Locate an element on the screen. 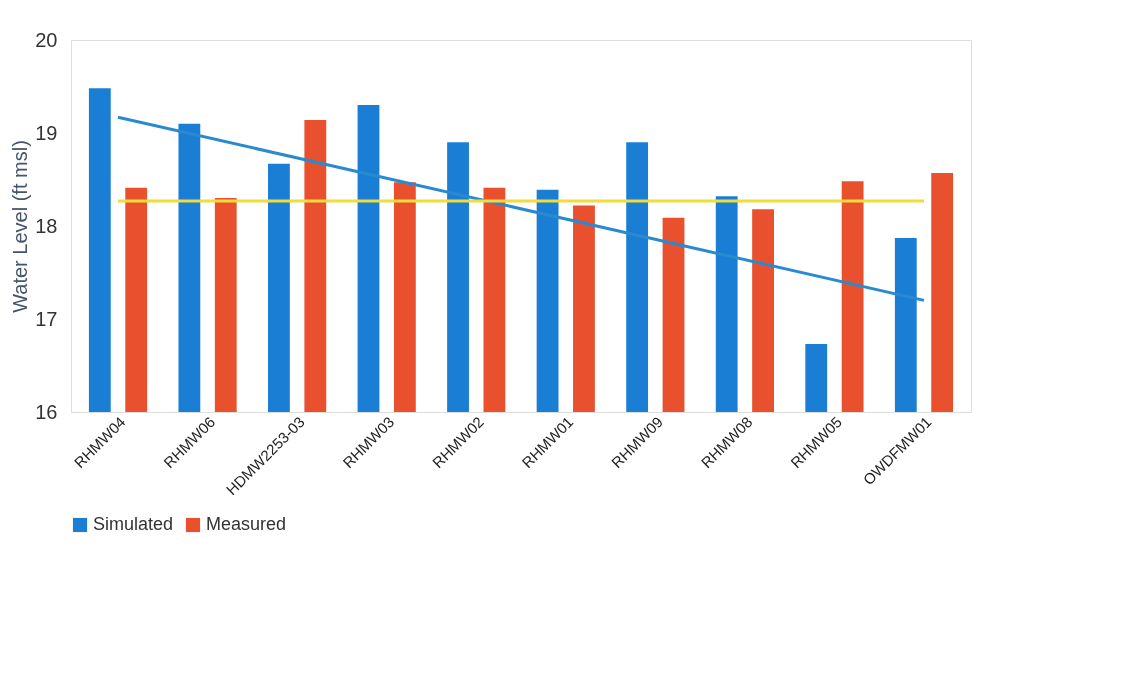 Image resolution: width=1126 pixels, height=676 pixels. y-tick-label: 18 is located at coordinates (46, 225).